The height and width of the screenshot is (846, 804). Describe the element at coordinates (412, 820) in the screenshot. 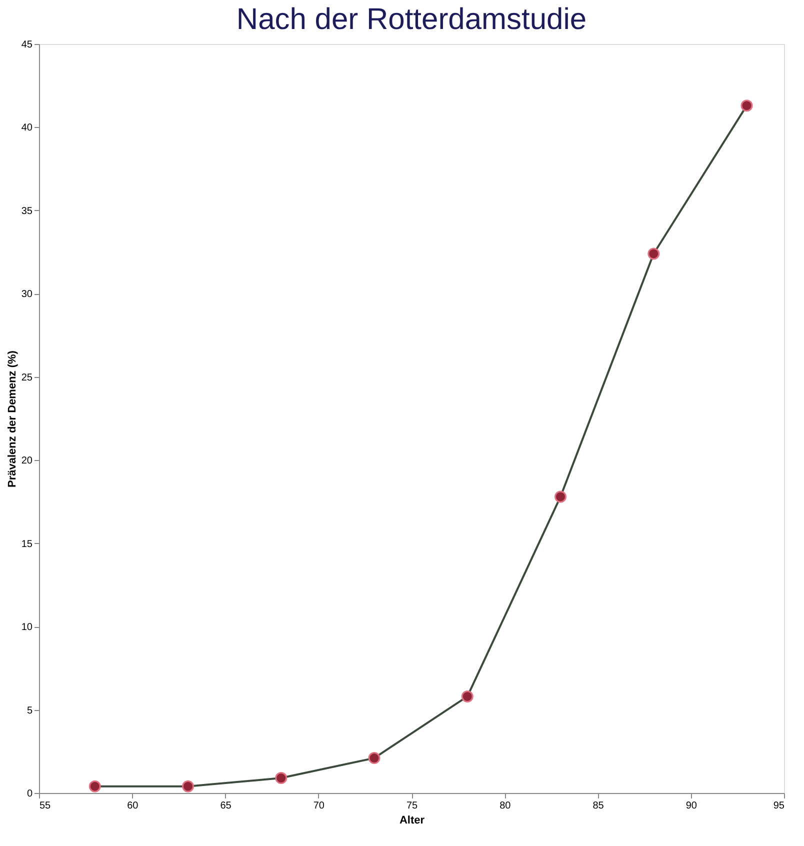

I see `x-axis-title: Alter` at that location.